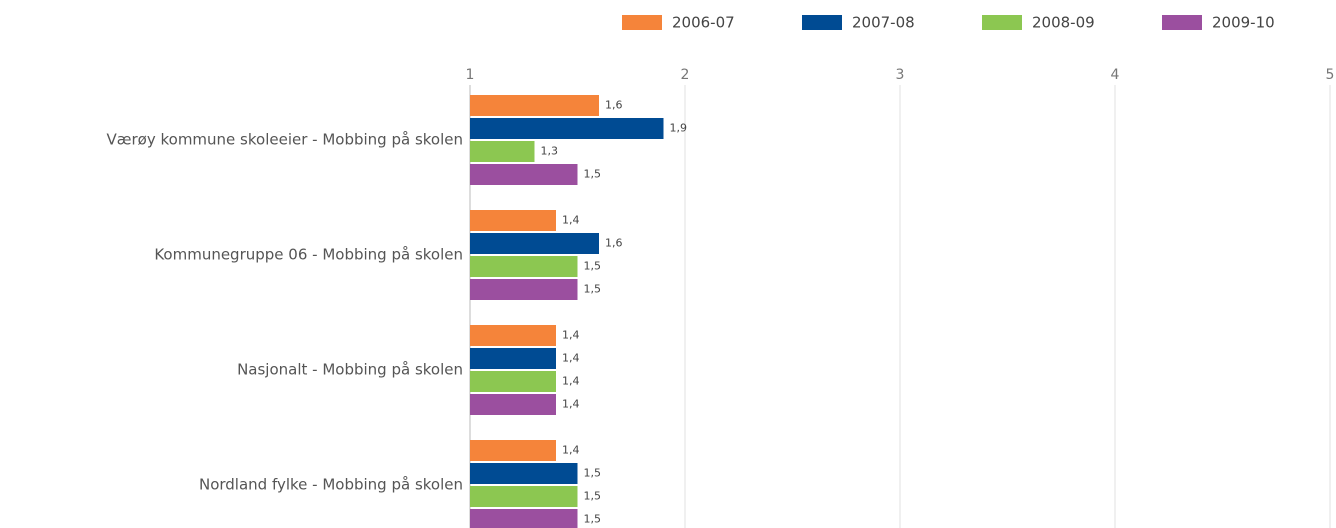 This screenshot has height=528, width=1336. Describe the element at coordinates (550, 151) in the screenshot. I see `value-label: 1,3` at that location.